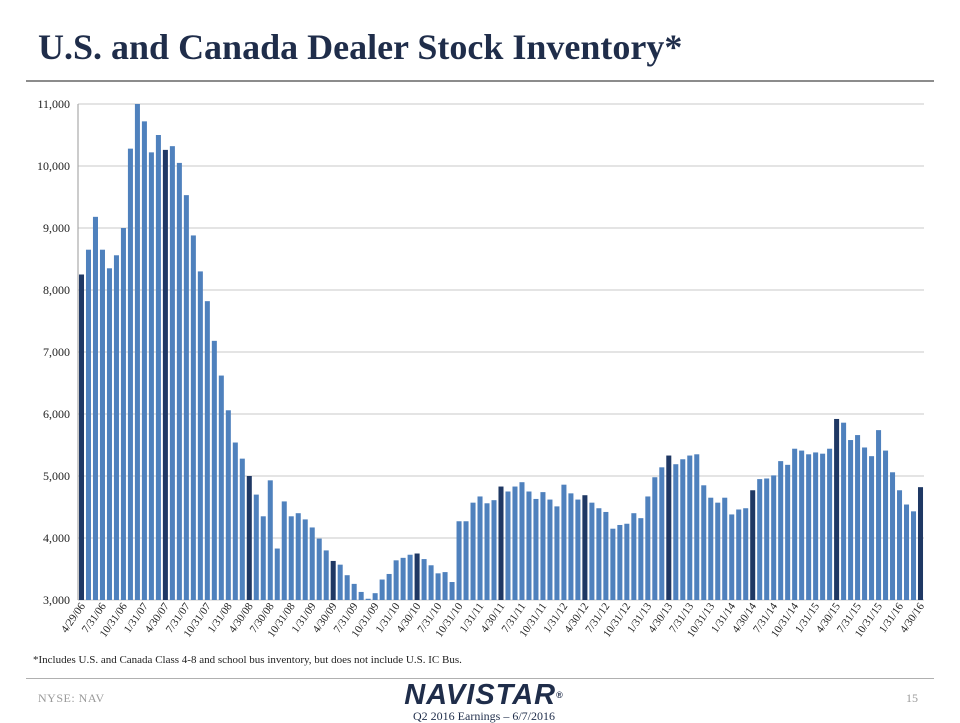 Image resolution: width=960 pixels, height=723 pixels. Describe the element at coordinates (560, 695) in the screenshot. I see `registered-mark: ®` at that location.